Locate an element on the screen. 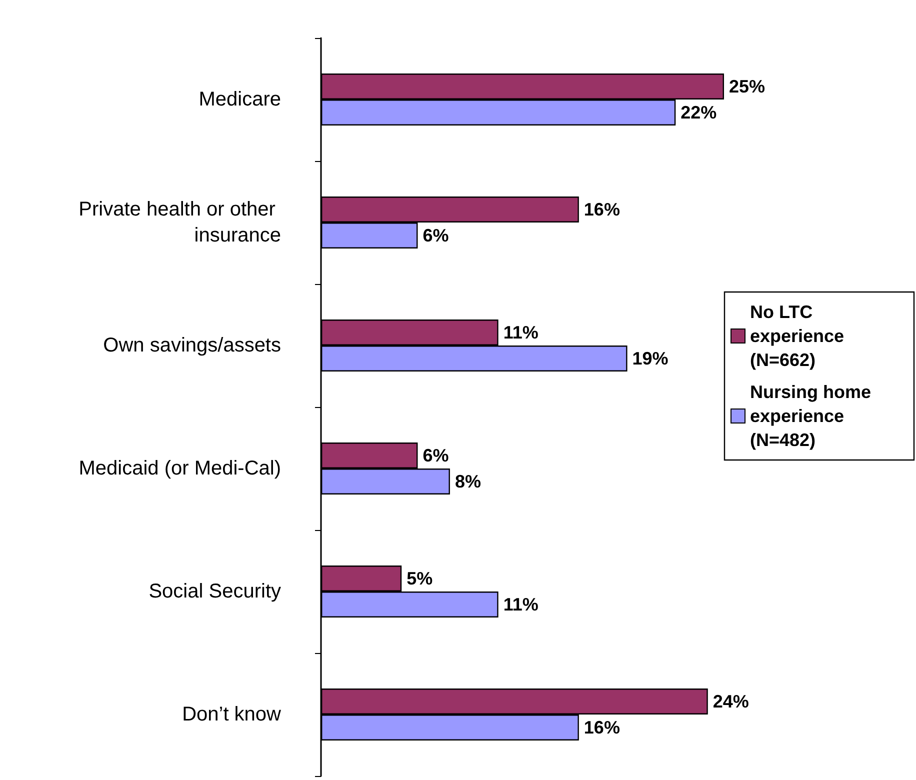 This screenshot has height=780, width=916. data-label: 19% is located at coordinates (650, 358).